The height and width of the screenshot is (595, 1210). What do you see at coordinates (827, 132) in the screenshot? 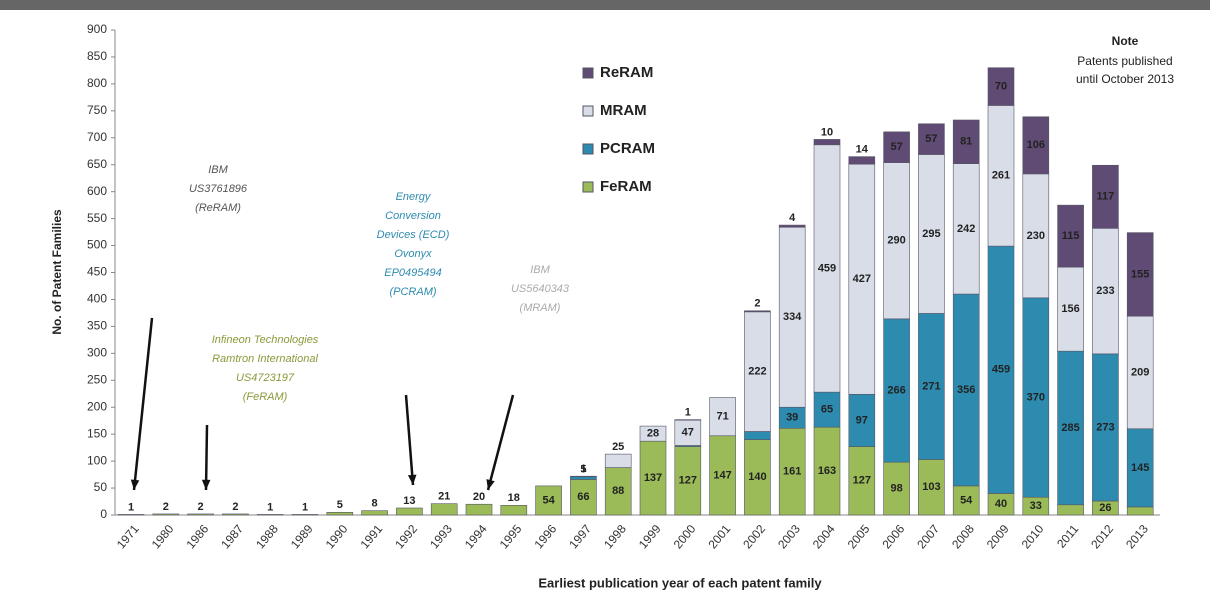
I see `value-label: 10` at bounding box center [827, 132].